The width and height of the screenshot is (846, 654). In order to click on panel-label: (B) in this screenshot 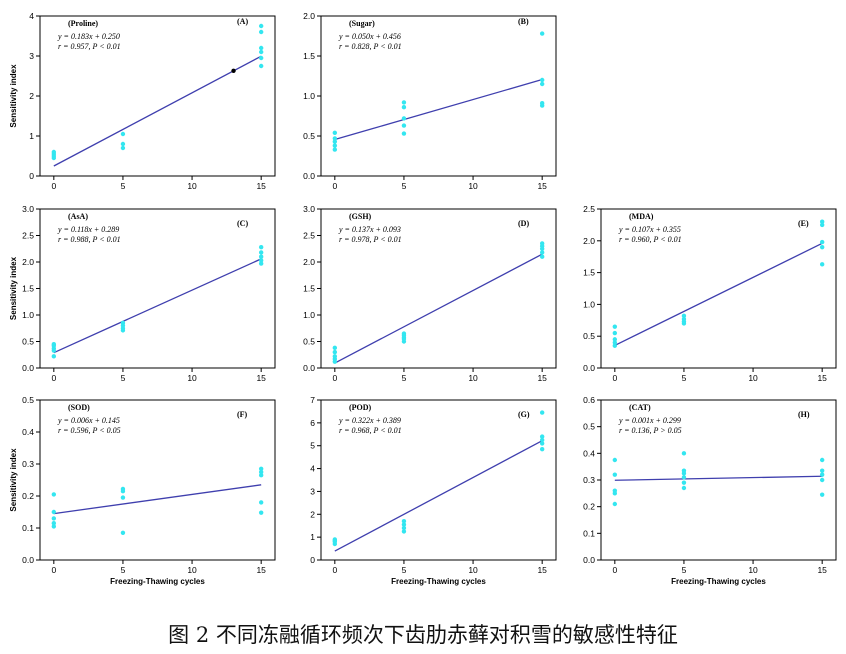, I will do `click(523, 21)`.